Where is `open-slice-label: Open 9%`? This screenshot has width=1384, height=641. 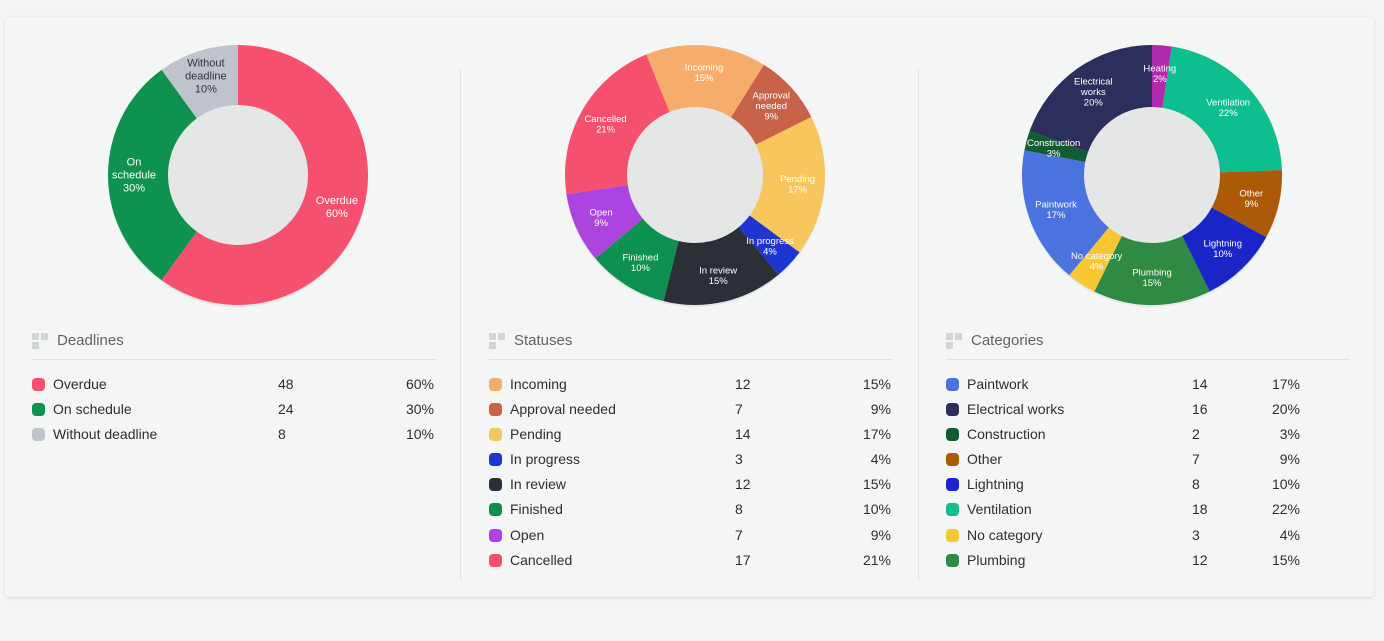 open-slice-label: Open 9% is located at coordinates (600, 219).